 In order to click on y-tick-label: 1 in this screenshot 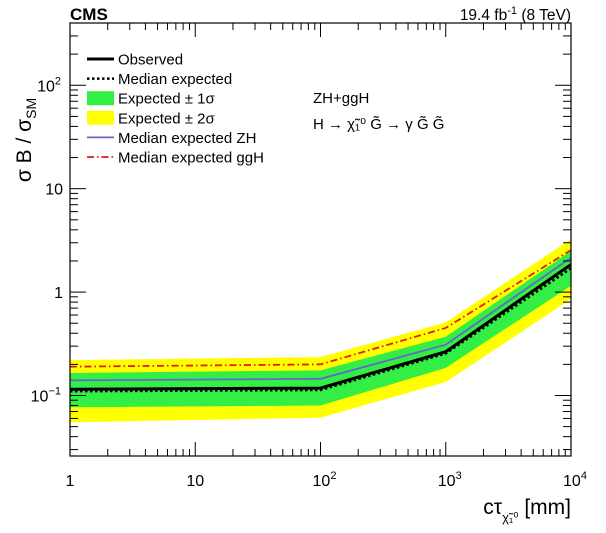, I will do `click(58, 293)`.